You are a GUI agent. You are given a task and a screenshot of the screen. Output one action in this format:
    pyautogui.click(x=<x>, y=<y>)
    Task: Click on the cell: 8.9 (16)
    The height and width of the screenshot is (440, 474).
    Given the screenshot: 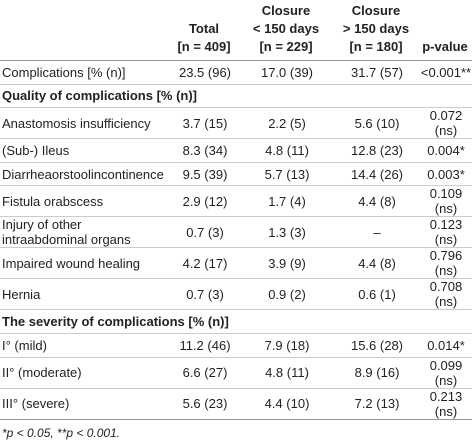 What is the action you would take?
    pyautogui.click(x=376, y=373)
    